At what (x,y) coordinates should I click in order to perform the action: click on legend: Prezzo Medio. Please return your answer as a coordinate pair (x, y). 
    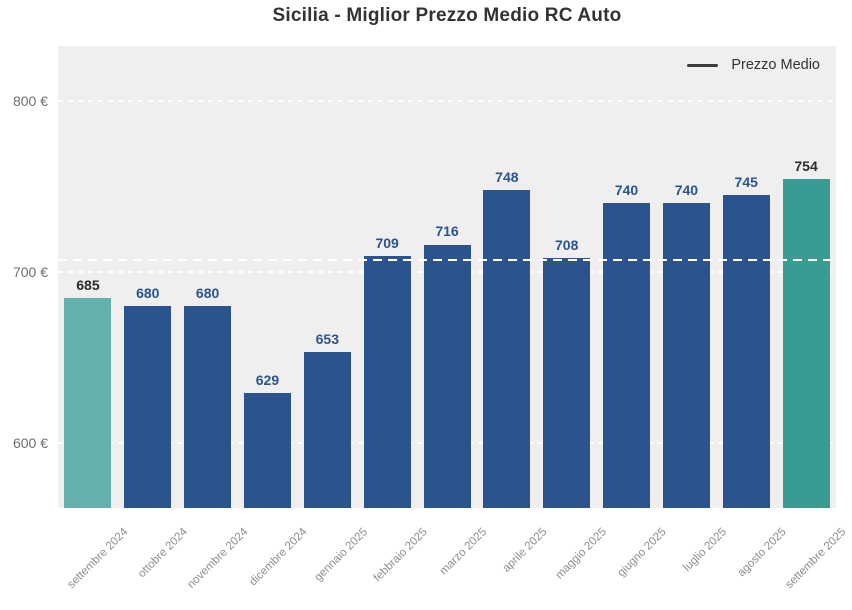
    Looking at the image, I should click on (753, 65).